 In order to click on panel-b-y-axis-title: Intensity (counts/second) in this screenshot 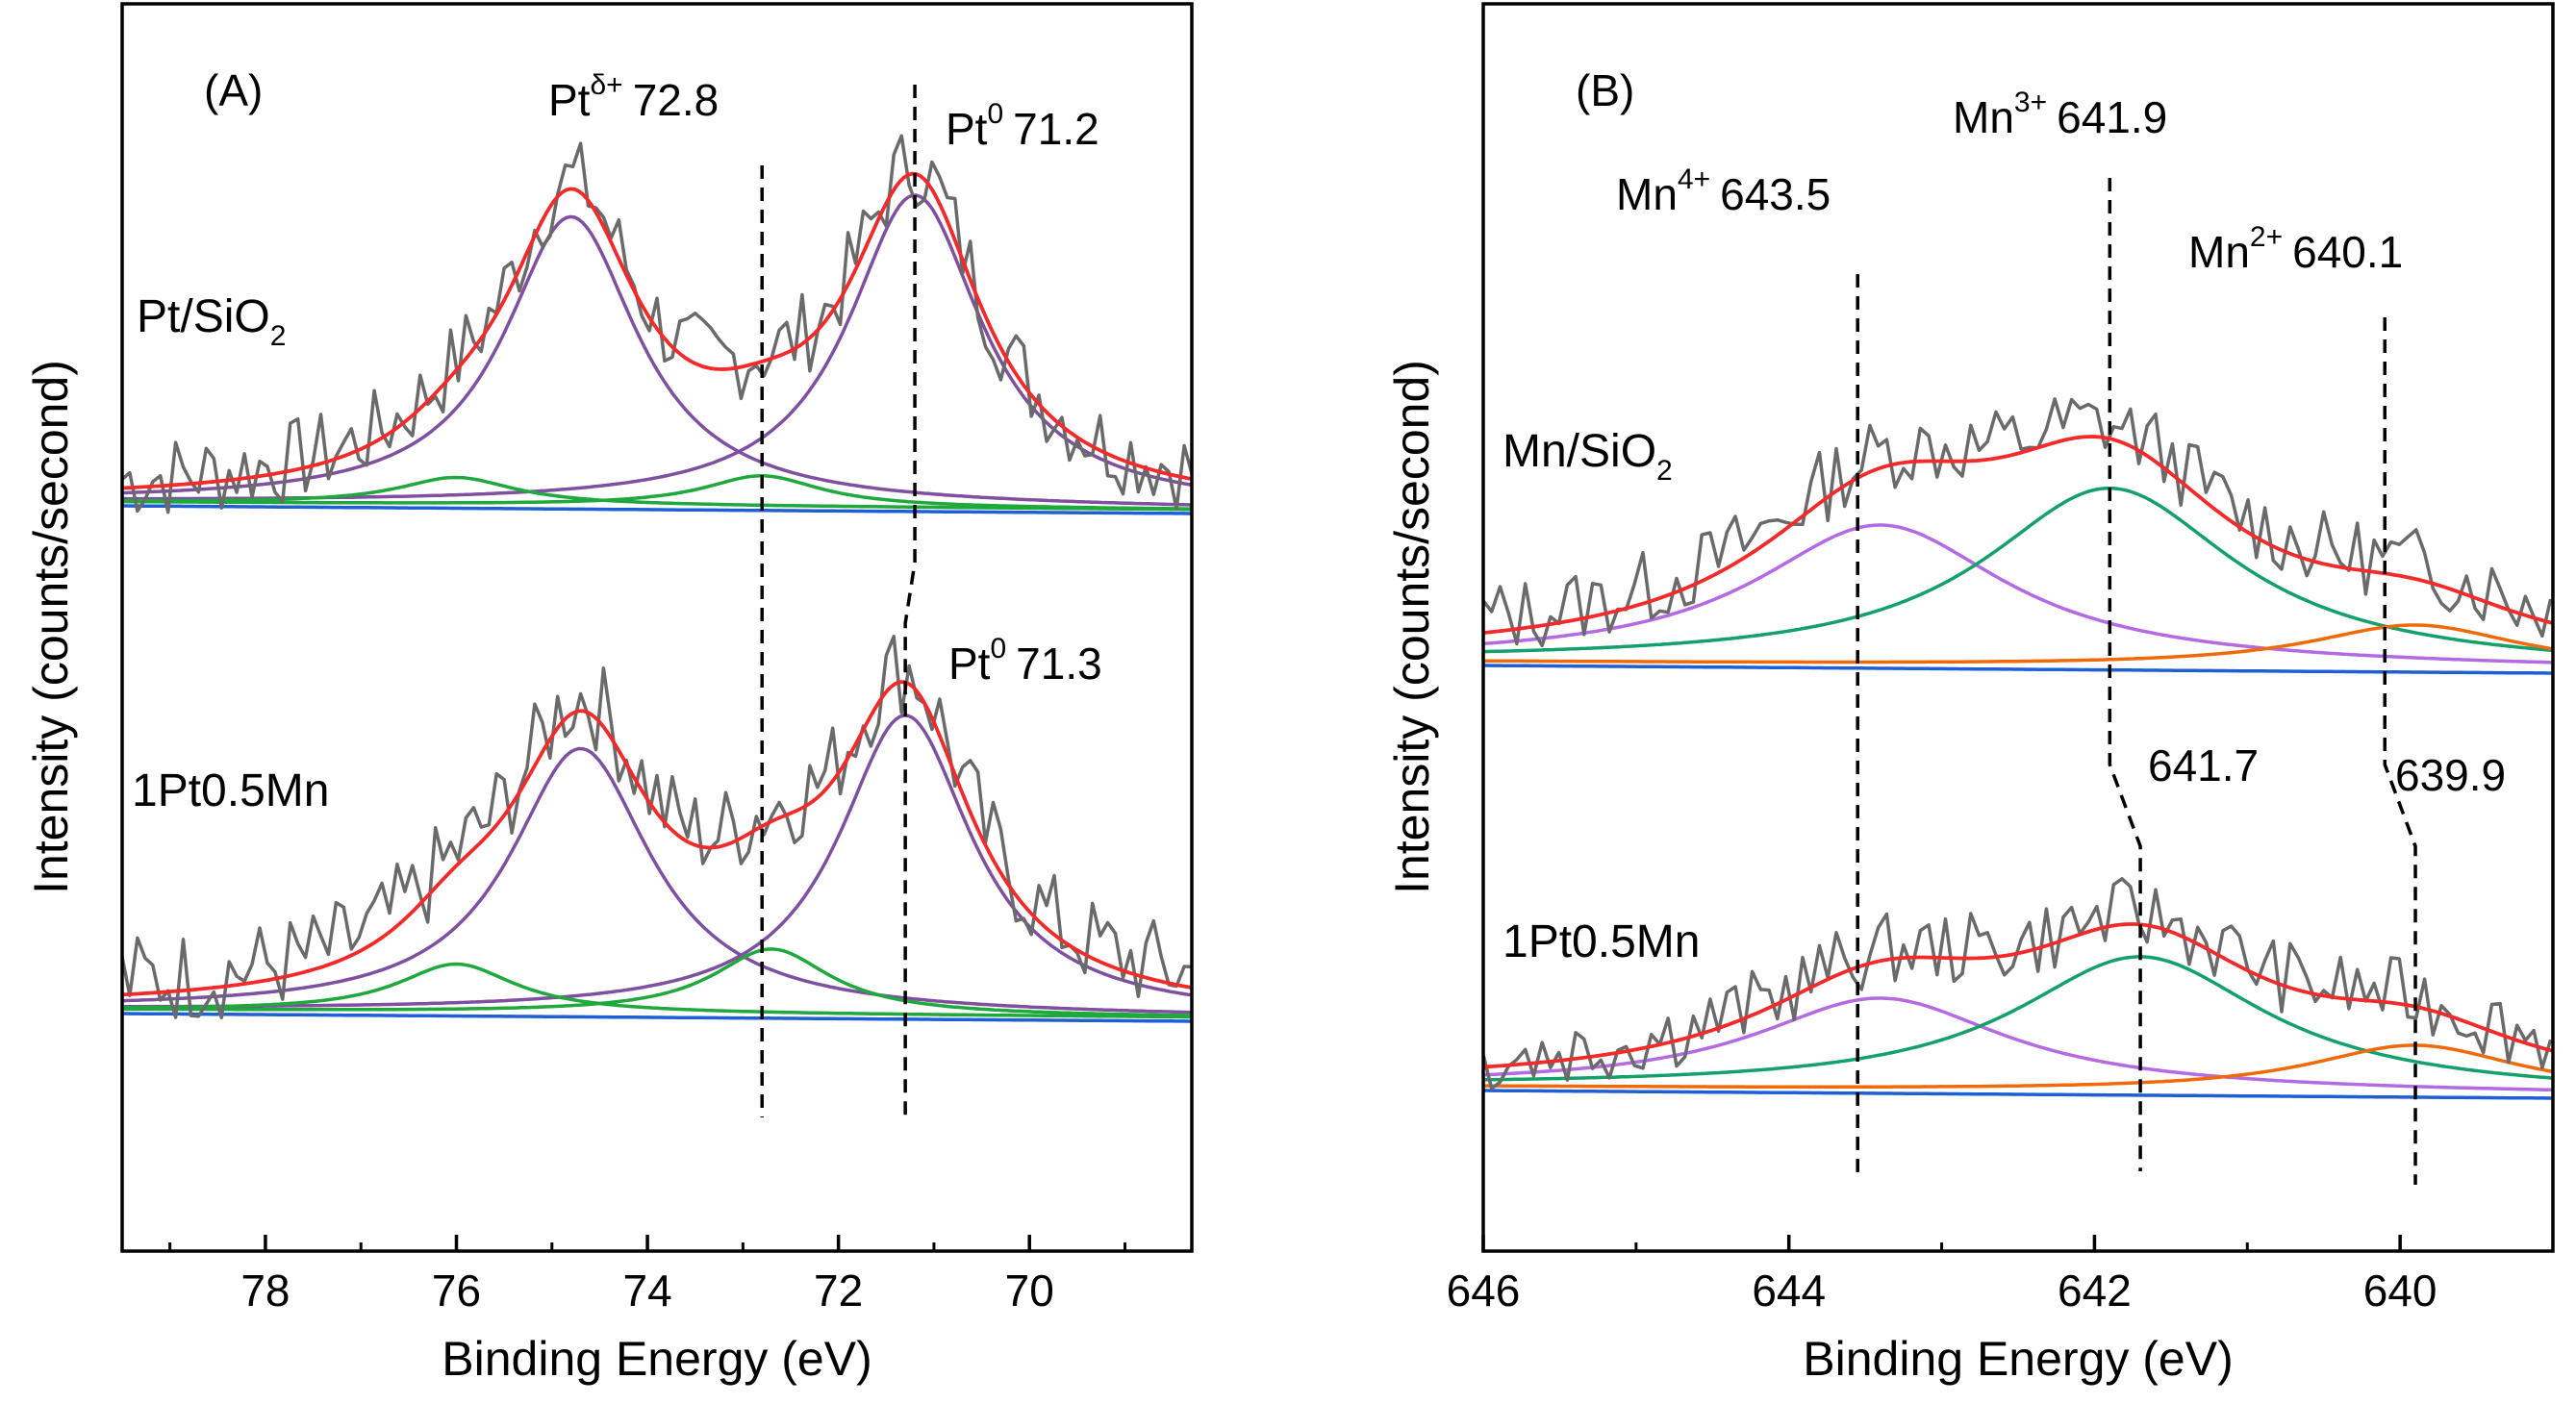, I will do `click(1412, 627)`.